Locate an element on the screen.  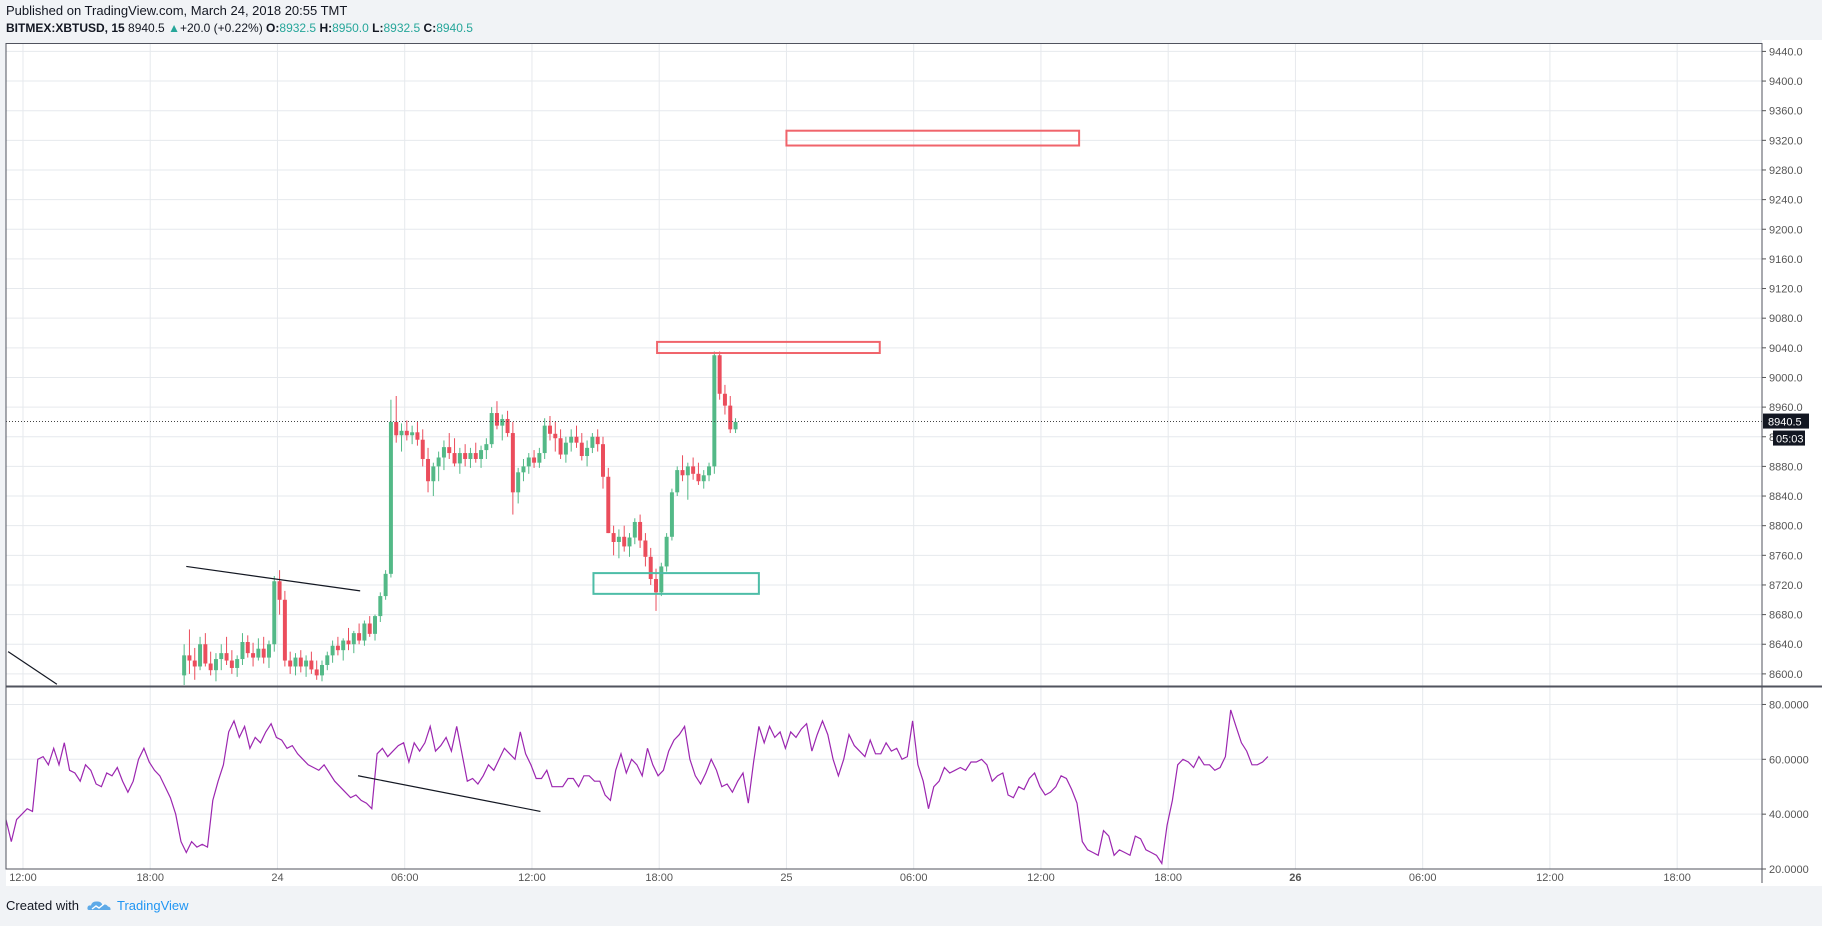
rsi-line is located at coordinates (637, 787).